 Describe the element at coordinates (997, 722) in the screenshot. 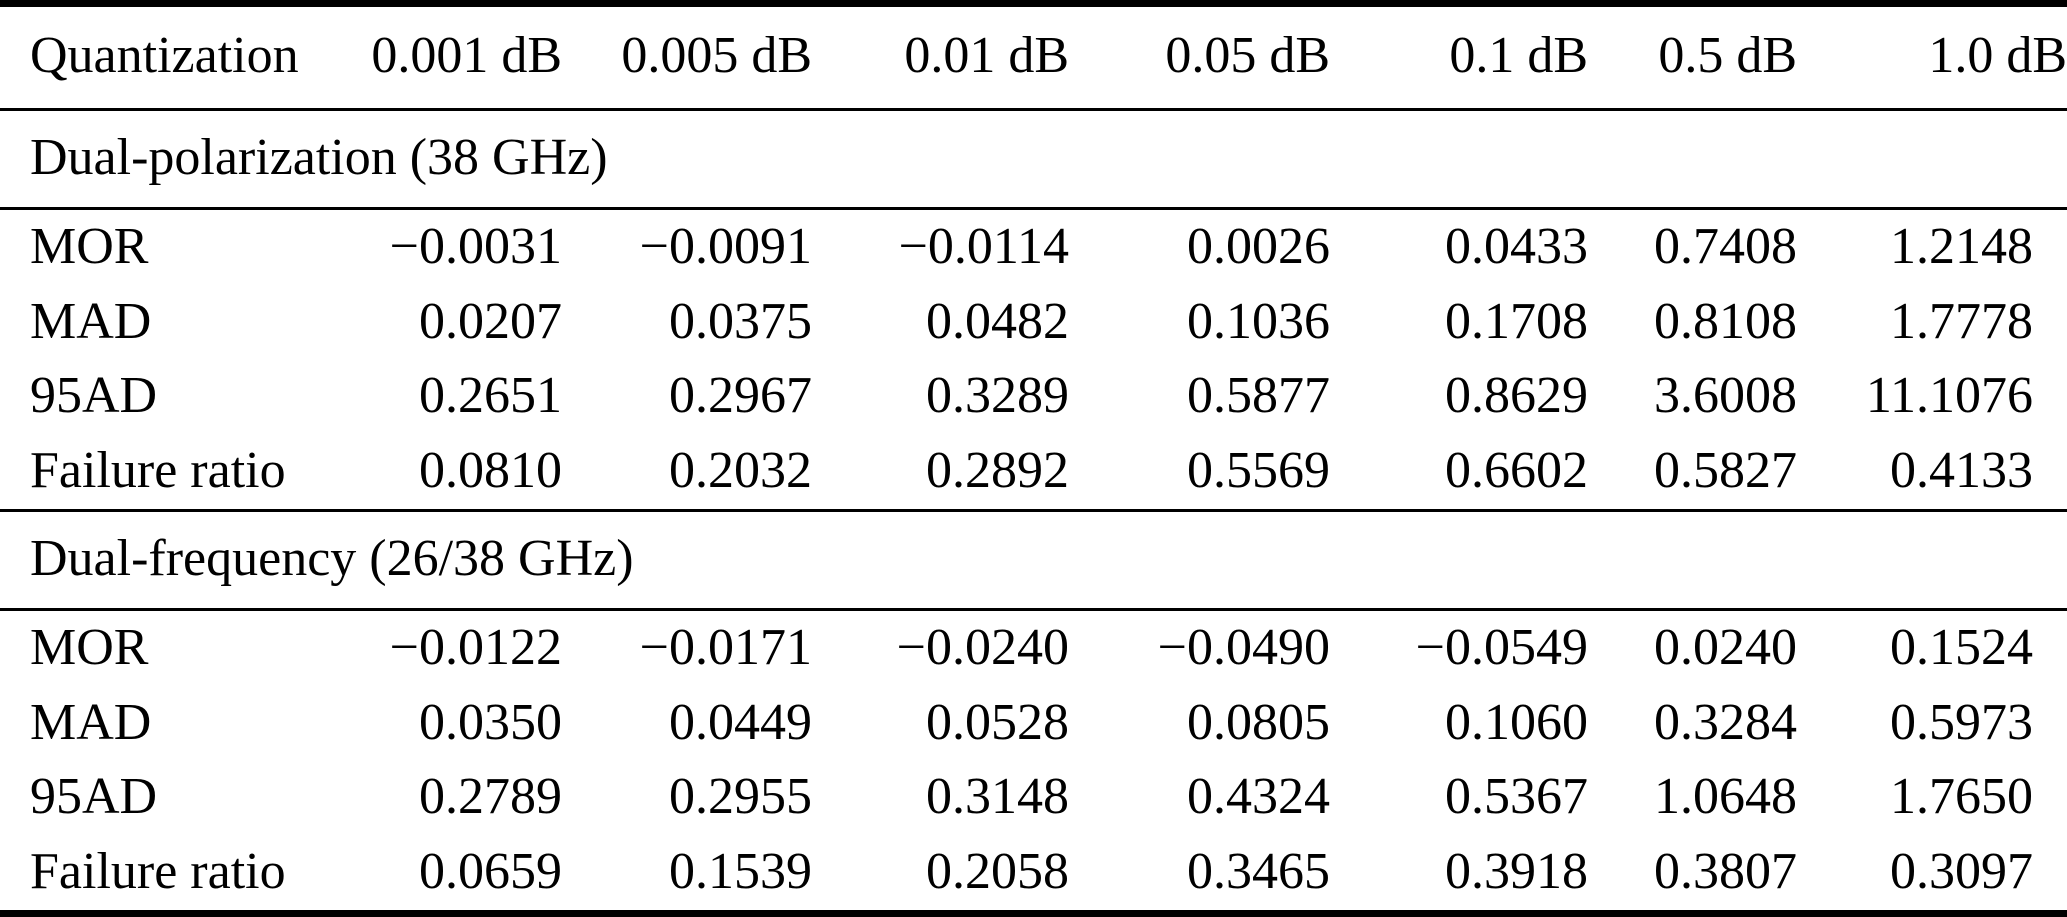

I see `cell-value: 0.0528` at that location.